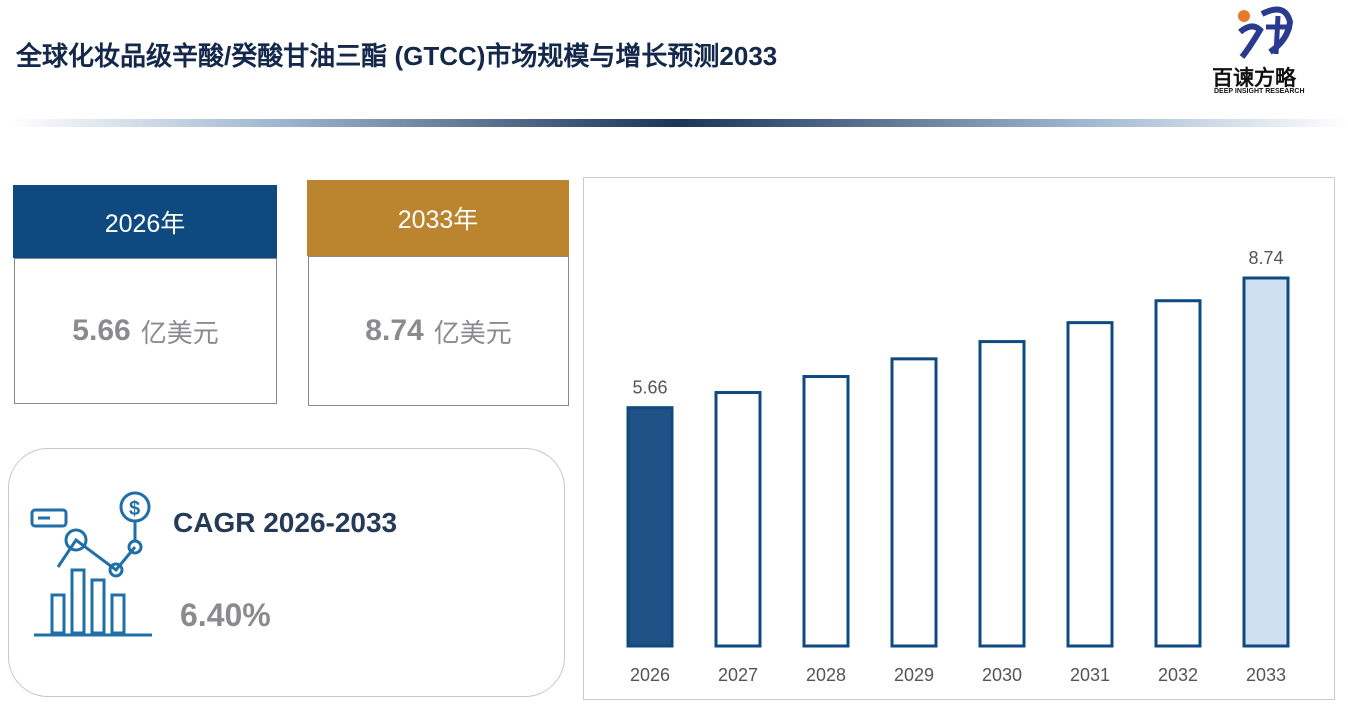 The image size is (1348, 704). What do you see at coordinates (914, 675) in the screenshot?
I see `x-tick-label: 2029` at bounding box center [914, 675].